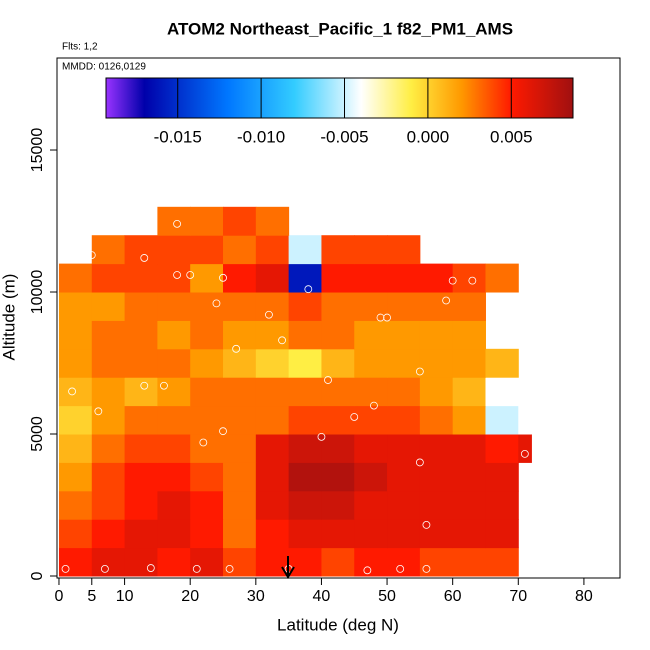 This screenshot has height=650, width=650. I want to click on y-tick-label: 0, so click(37, 575).